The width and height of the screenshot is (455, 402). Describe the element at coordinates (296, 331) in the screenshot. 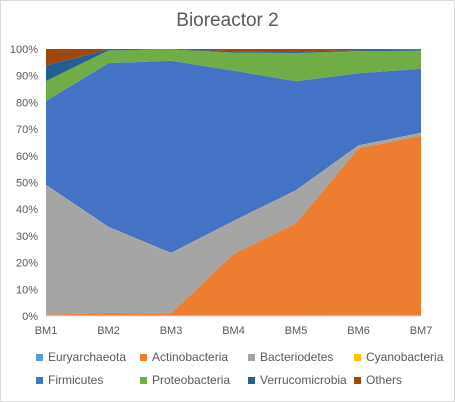

I see `x-tick-label: BM5` at that location.